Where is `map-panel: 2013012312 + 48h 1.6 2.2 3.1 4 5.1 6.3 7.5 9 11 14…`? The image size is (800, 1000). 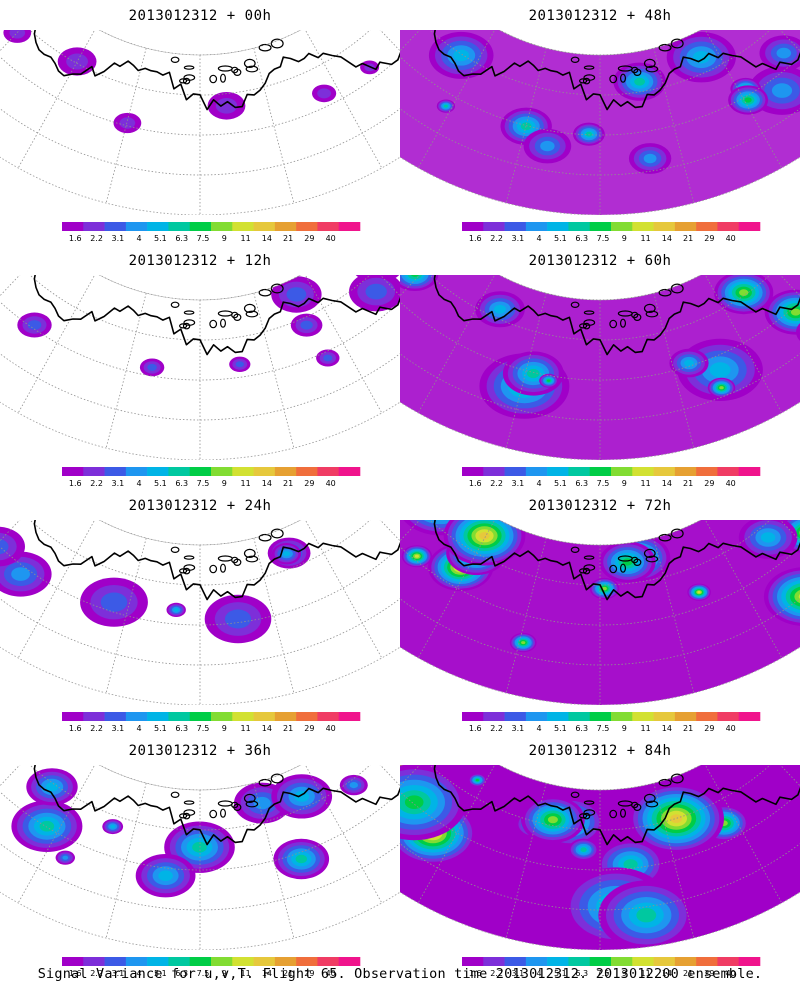
map-panel: 2013012312 + 48h 1.6 2.2 3.1 4 5.1 6.3 7.5 9 11 14… is located at coordinates (600, 122).